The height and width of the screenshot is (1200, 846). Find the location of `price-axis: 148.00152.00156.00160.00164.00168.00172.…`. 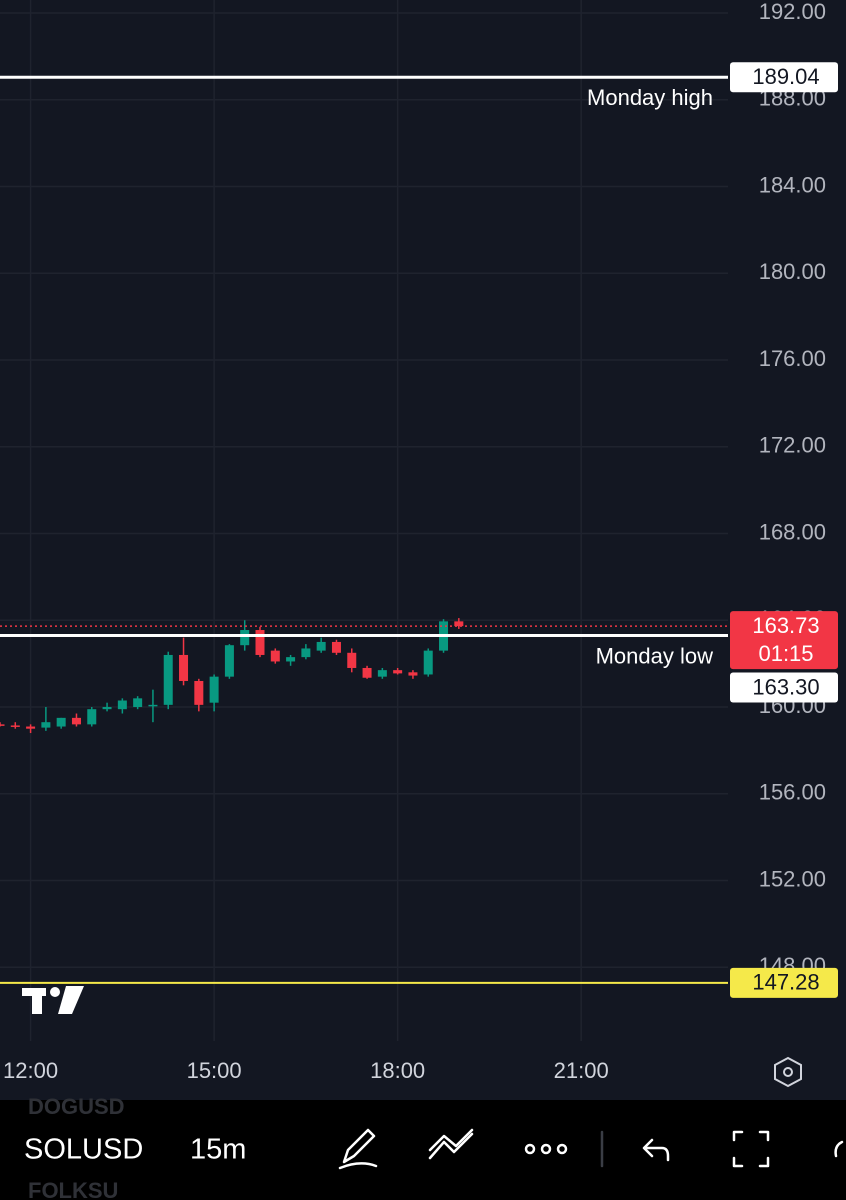

price-axis: 148.00152.00156.00160.00164.00168.00172.… is located at coordinates (784, 499).